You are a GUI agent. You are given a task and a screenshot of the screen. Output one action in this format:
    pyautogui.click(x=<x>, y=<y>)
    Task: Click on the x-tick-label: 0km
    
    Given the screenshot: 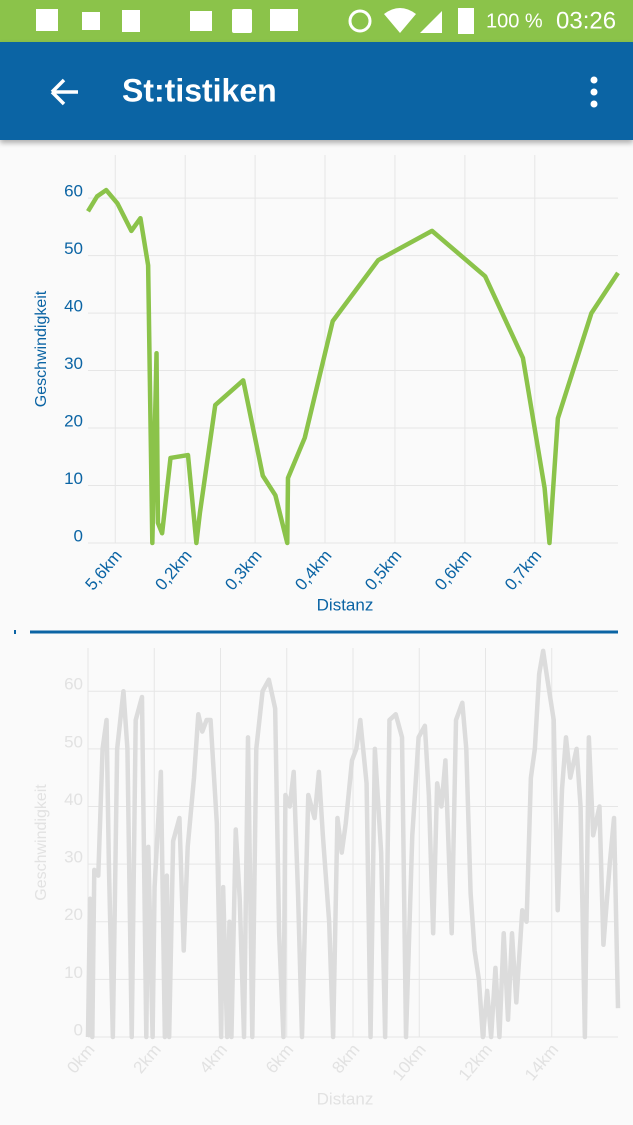 What is the action you would take?
    pyautogui.click(x=80, y=1058)
    